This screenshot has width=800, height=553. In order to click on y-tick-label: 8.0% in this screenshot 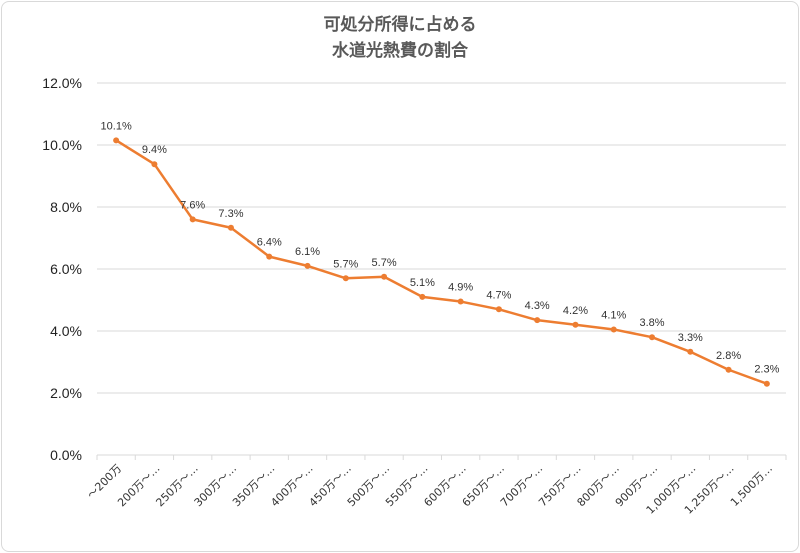, I will do `click(66, 207)`.